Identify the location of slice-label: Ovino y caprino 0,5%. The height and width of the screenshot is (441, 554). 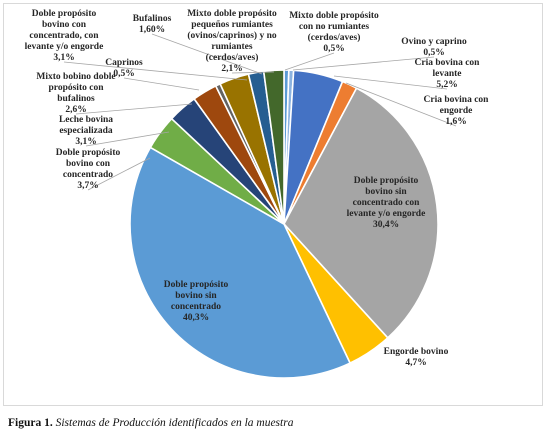
(434, 47).